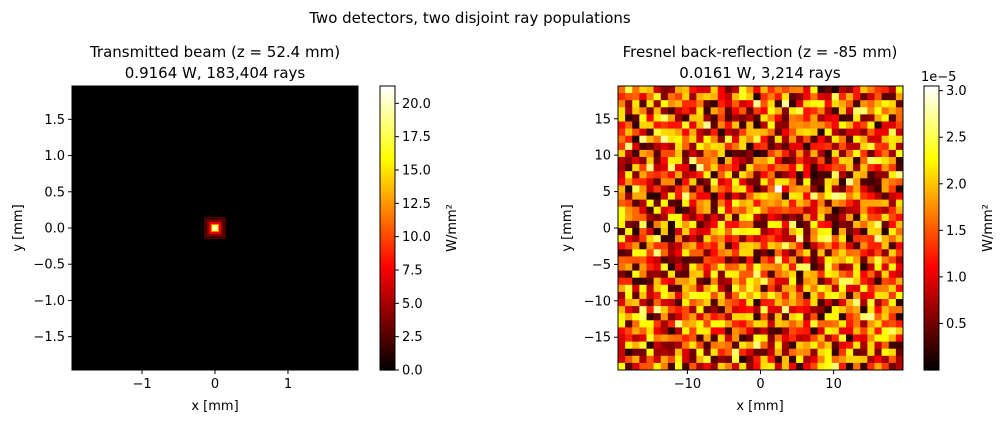 The height and width of the screenshot is (423, 1005). What do you see at coordinates (49, 337) in the screenshot?
I see `y-tick-label: −1.5` at bounding box center [49, 337].